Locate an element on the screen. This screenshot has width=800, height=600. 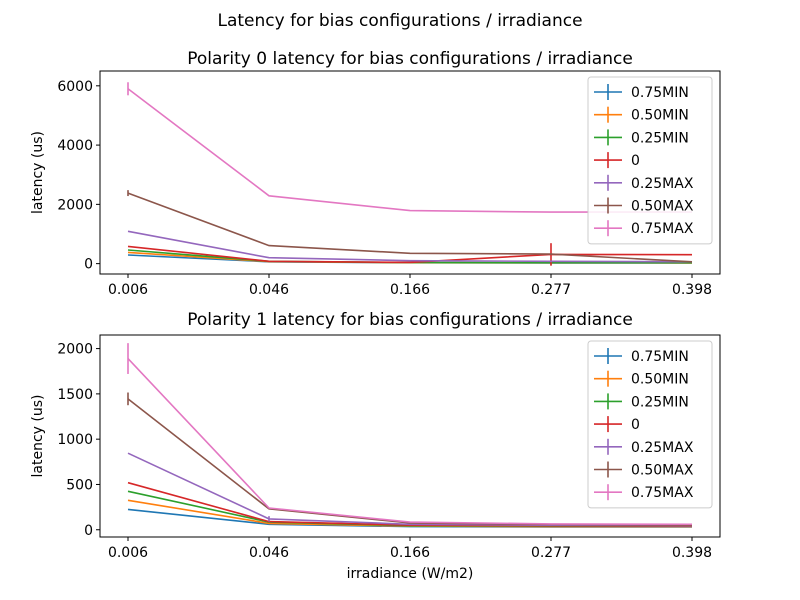
series-line-0.25MAX is located at coordinates (410, 246).